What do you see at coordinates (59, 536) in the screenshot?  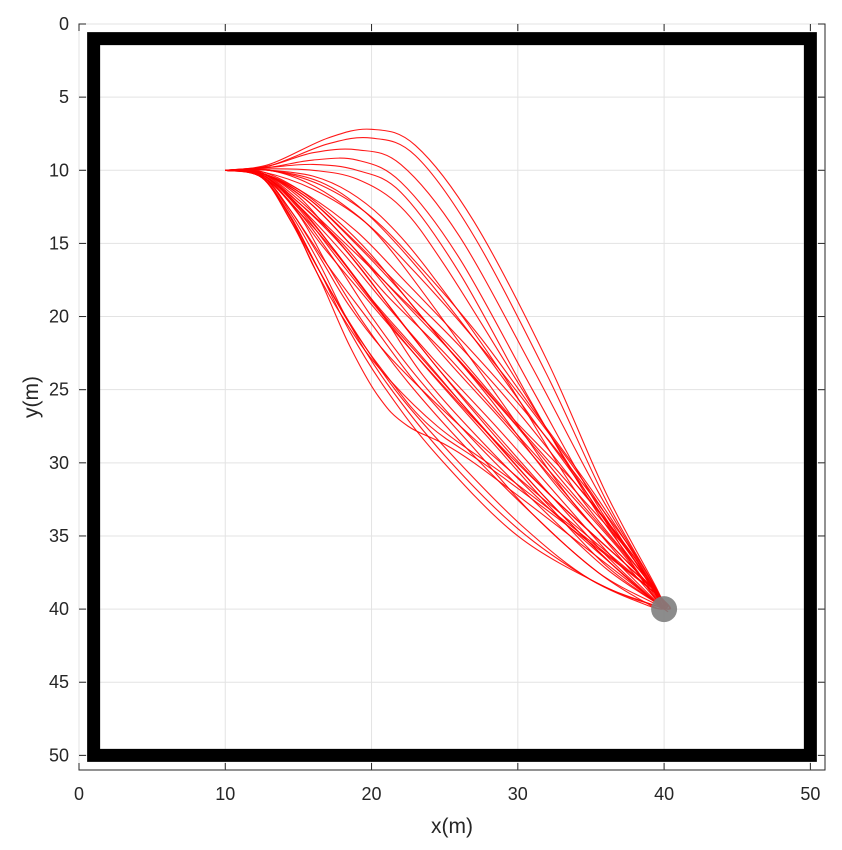 I see `y-tick-label: 35` at bounding box center [59, 536].